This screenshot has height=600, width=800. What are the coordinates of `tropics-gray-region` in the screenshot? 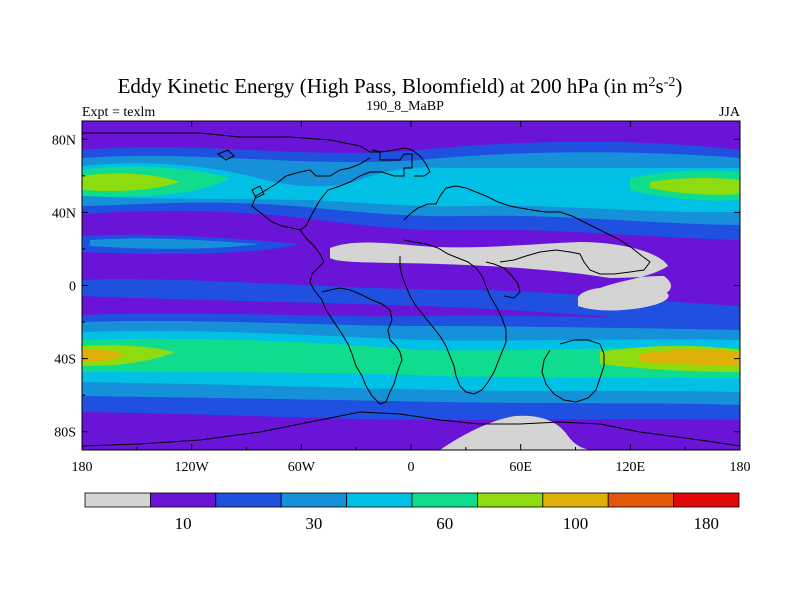 It's located at (500, 275).